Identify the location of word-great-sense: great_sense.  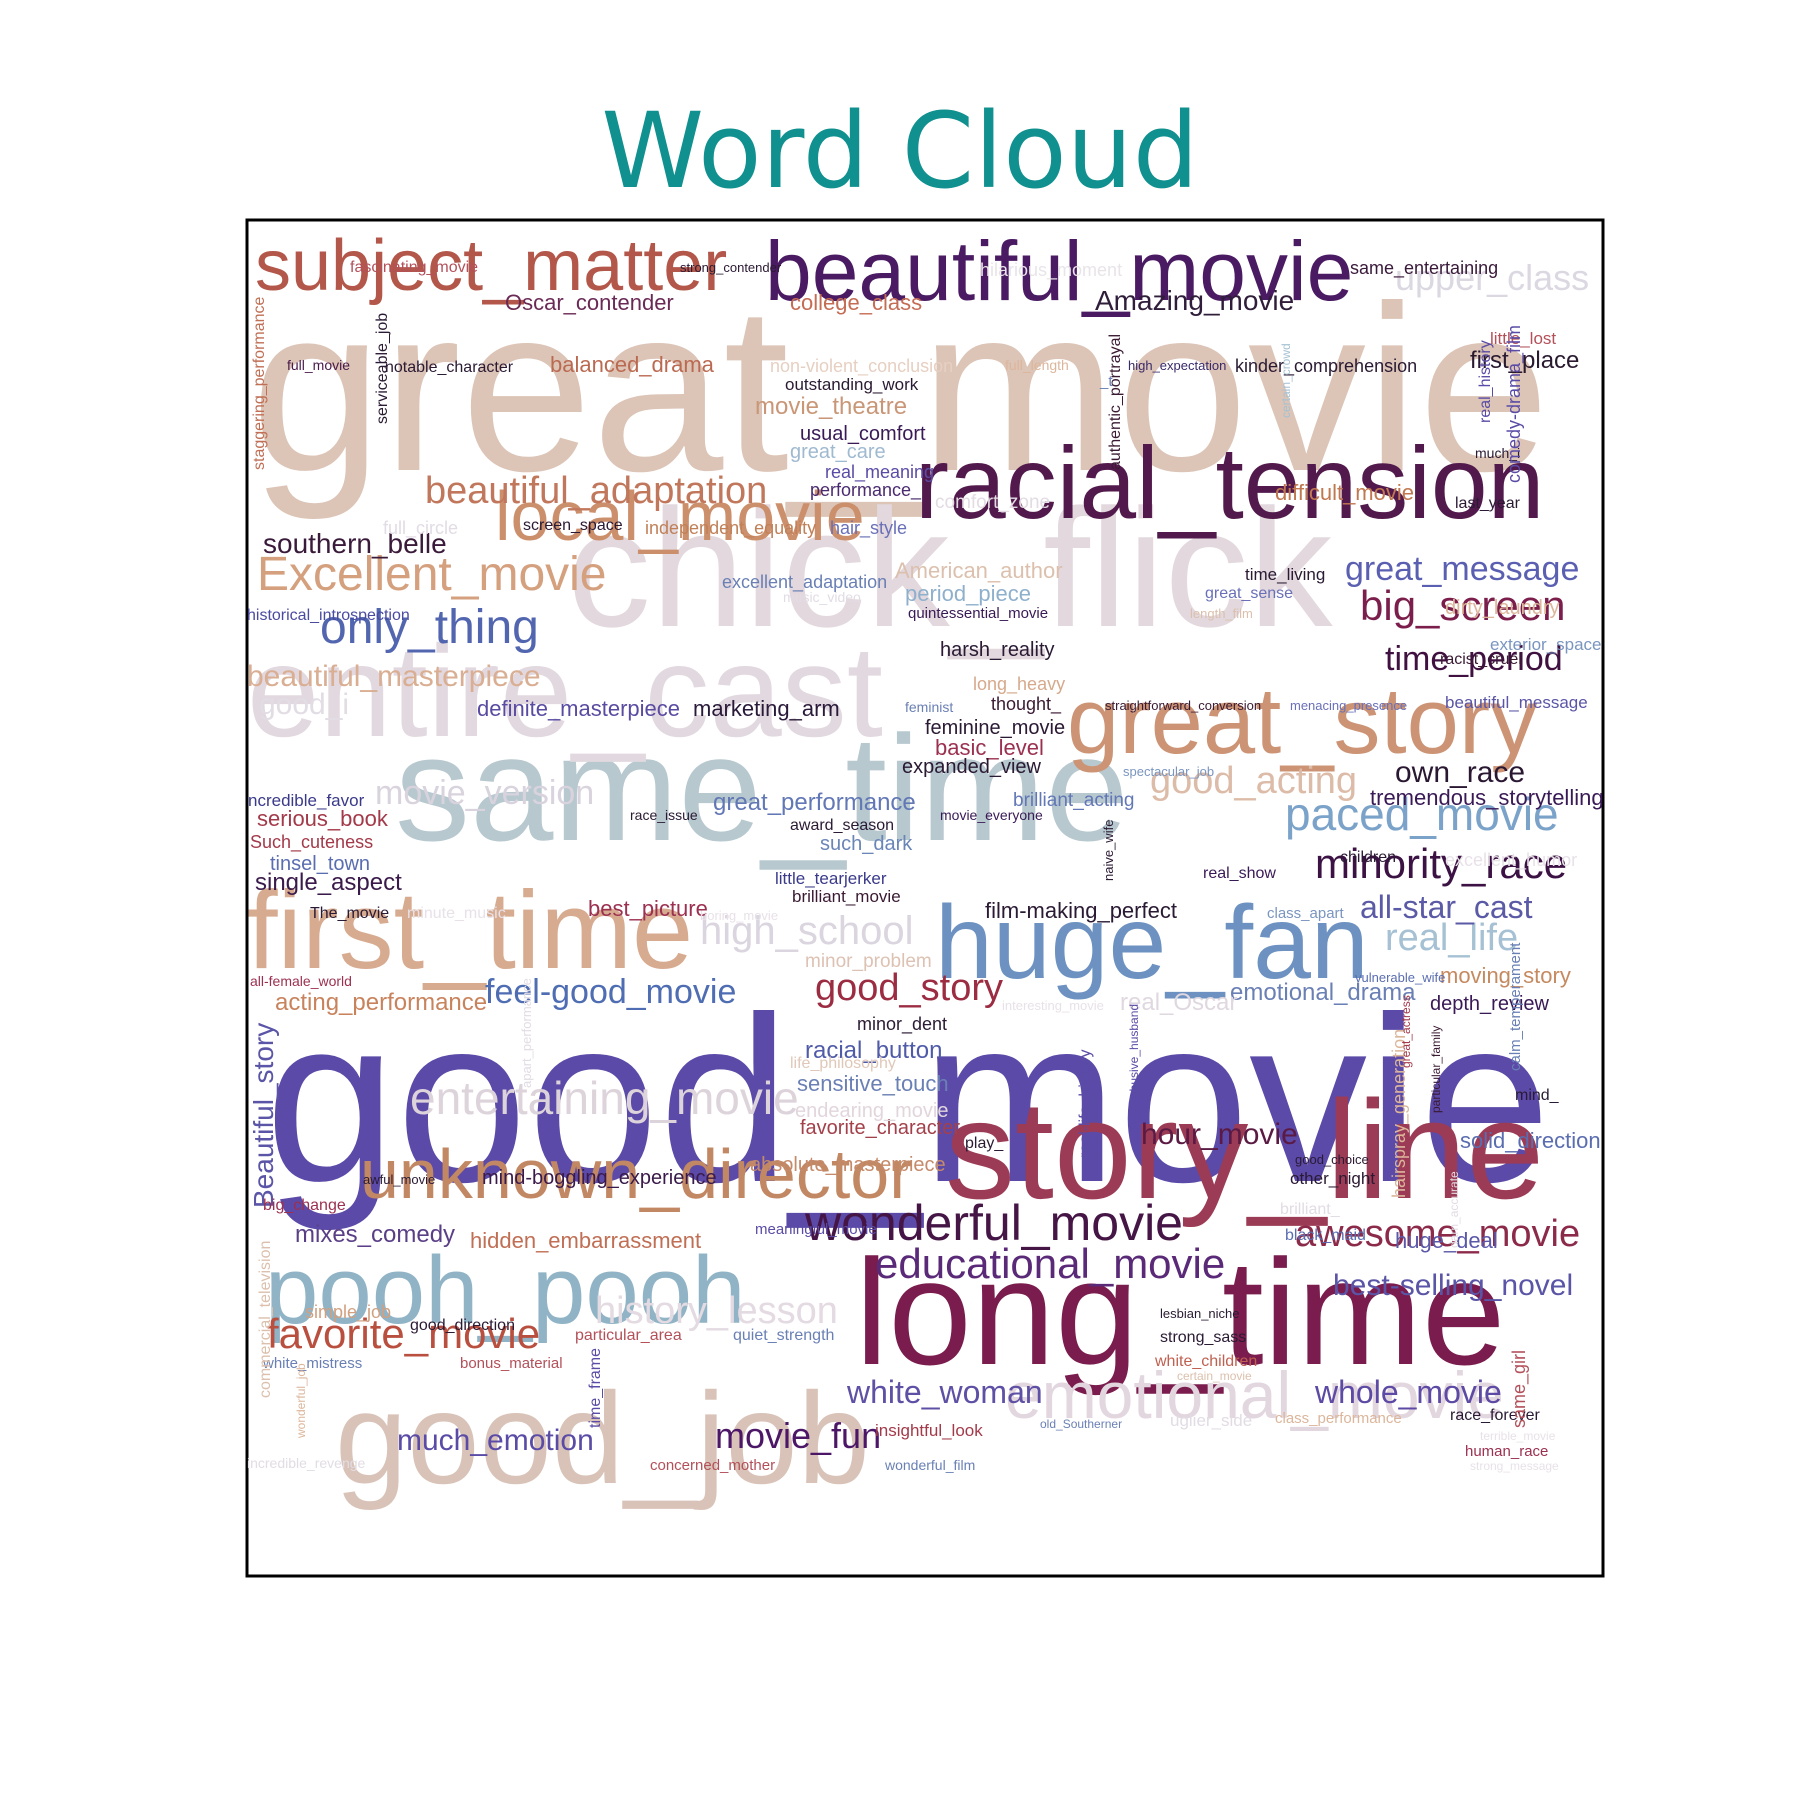
(1249, 593).